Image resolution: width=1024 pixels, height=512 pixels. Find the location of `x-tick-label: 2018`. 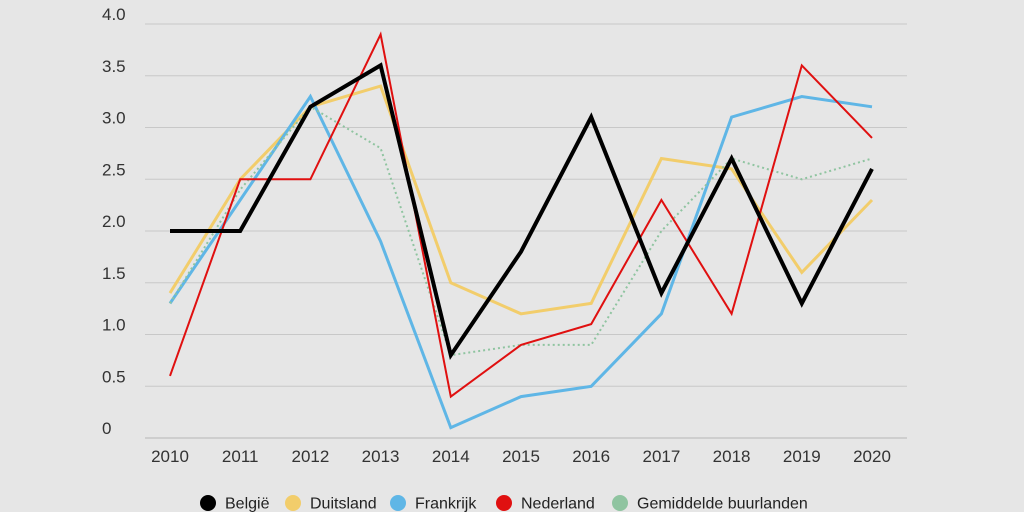

x-tick-label: 2018 is located at coordinates (732, 456).